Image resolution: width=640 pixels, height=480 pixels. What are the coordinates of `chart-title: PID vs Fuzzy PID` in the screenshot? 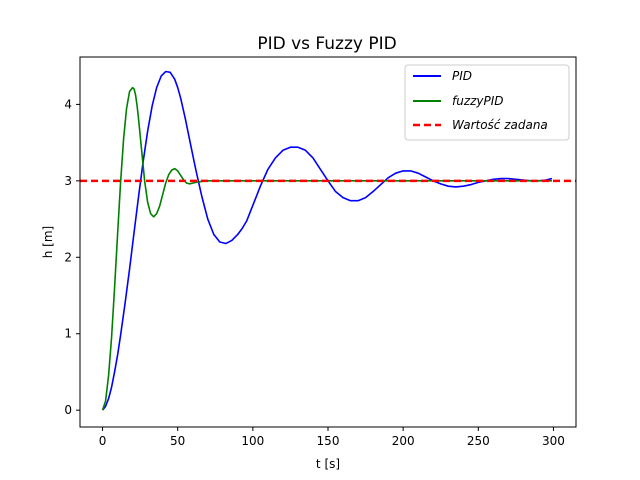 It's located at (326, 44).